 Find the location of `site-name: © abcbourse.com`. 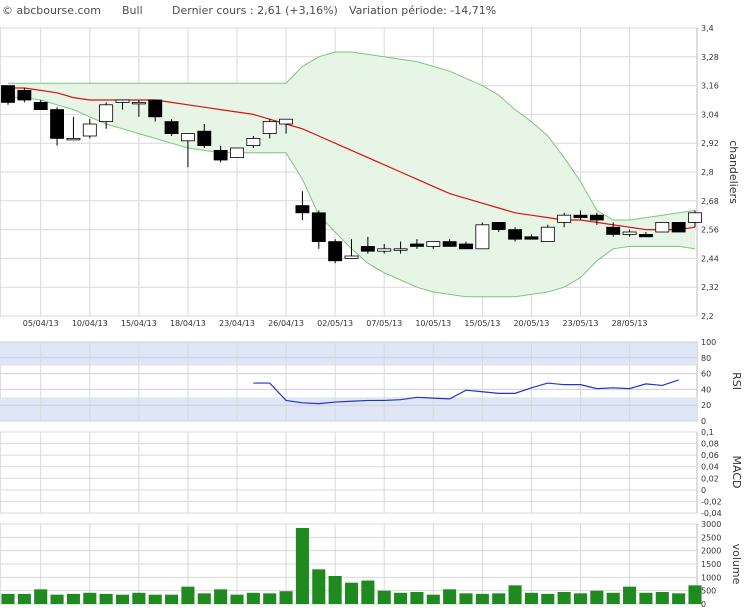

site-name: © abcbourse.com is located at coordinates (51, 10).